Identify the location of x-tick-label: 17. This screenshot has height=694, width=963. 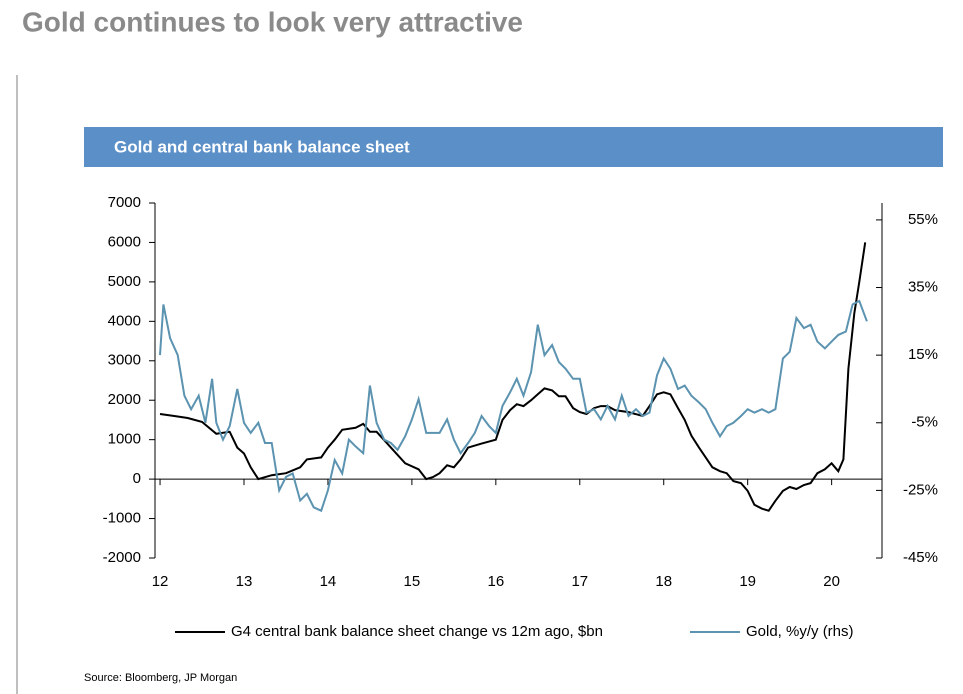
(579, 581).